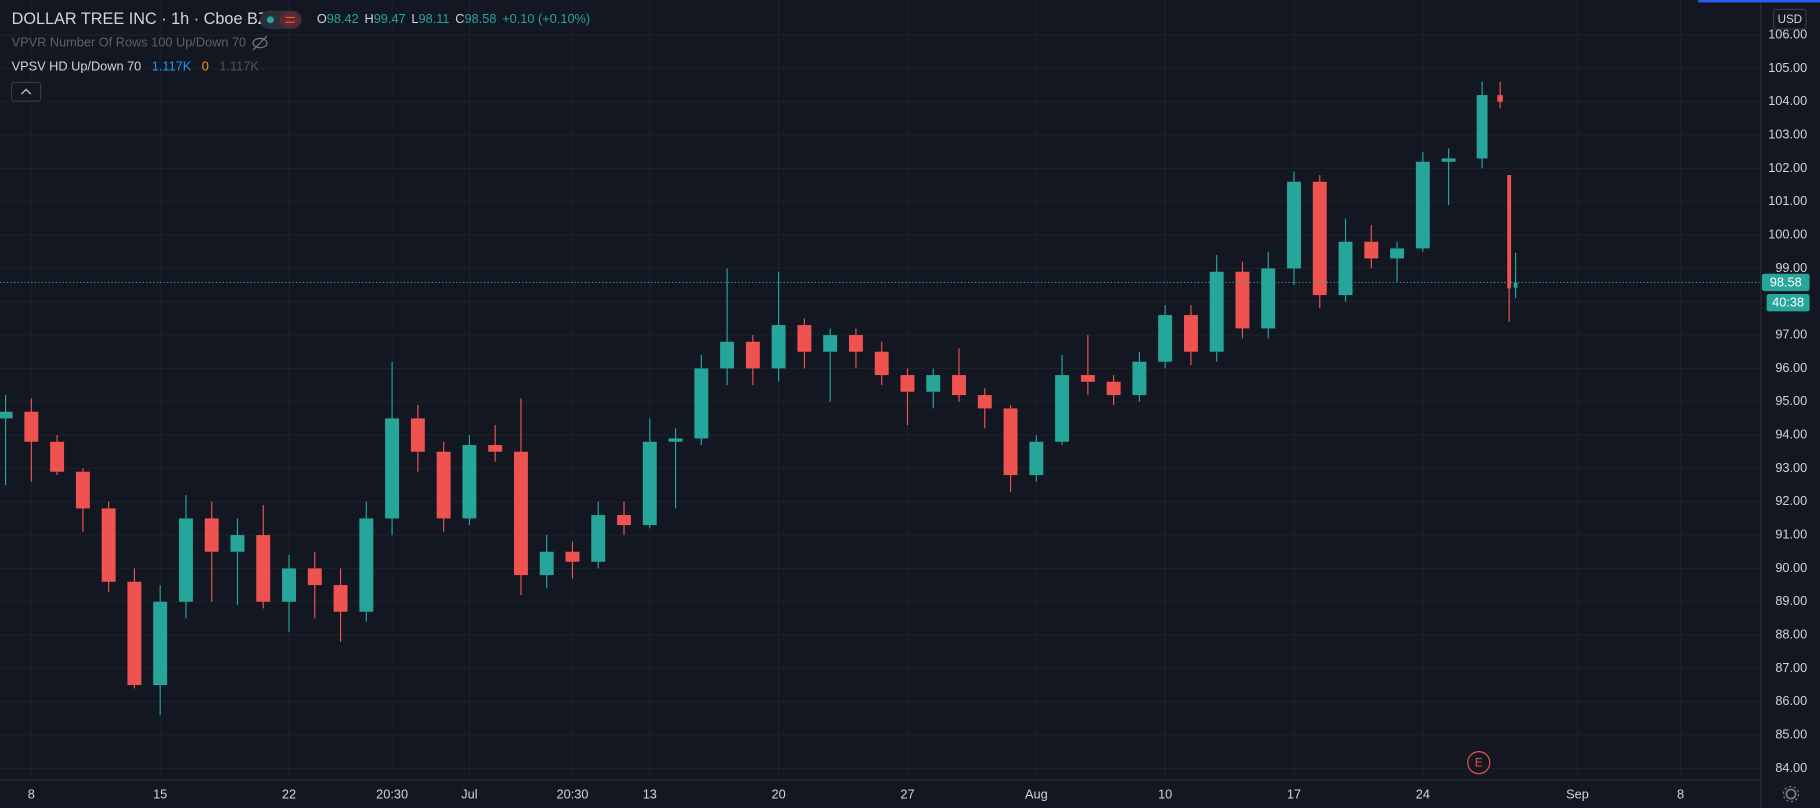 The image size is (1820, 808). What do you see at coordinates (136, 66) in the screenshot?
I see `indicator-name: VPSV HD Up/Down 70 1.117K 0 1.117K` at bounding box center [136, 66].